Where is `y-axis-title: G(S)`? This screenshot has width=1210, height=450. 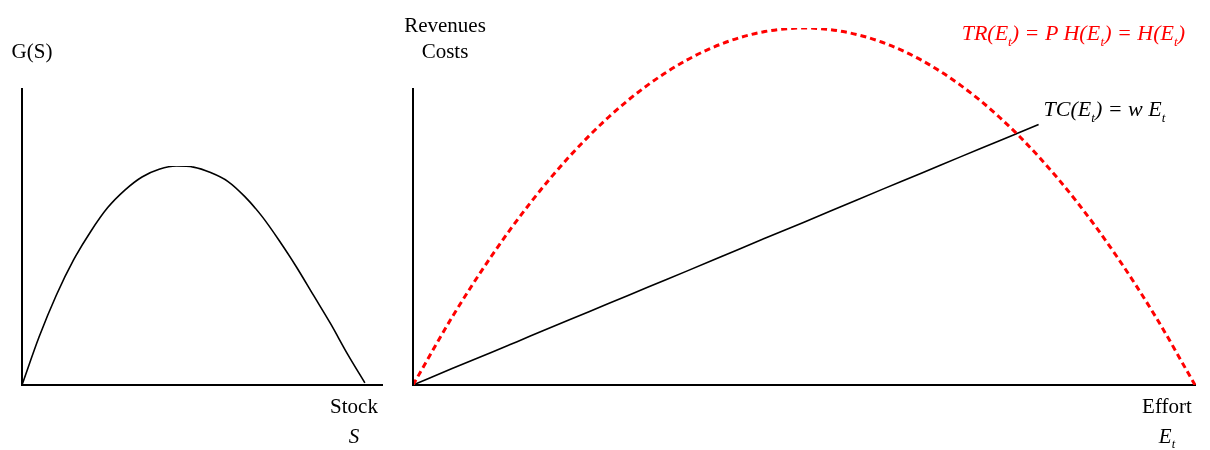
y-axis-title: G(S) is located at coordinates (32, 51).